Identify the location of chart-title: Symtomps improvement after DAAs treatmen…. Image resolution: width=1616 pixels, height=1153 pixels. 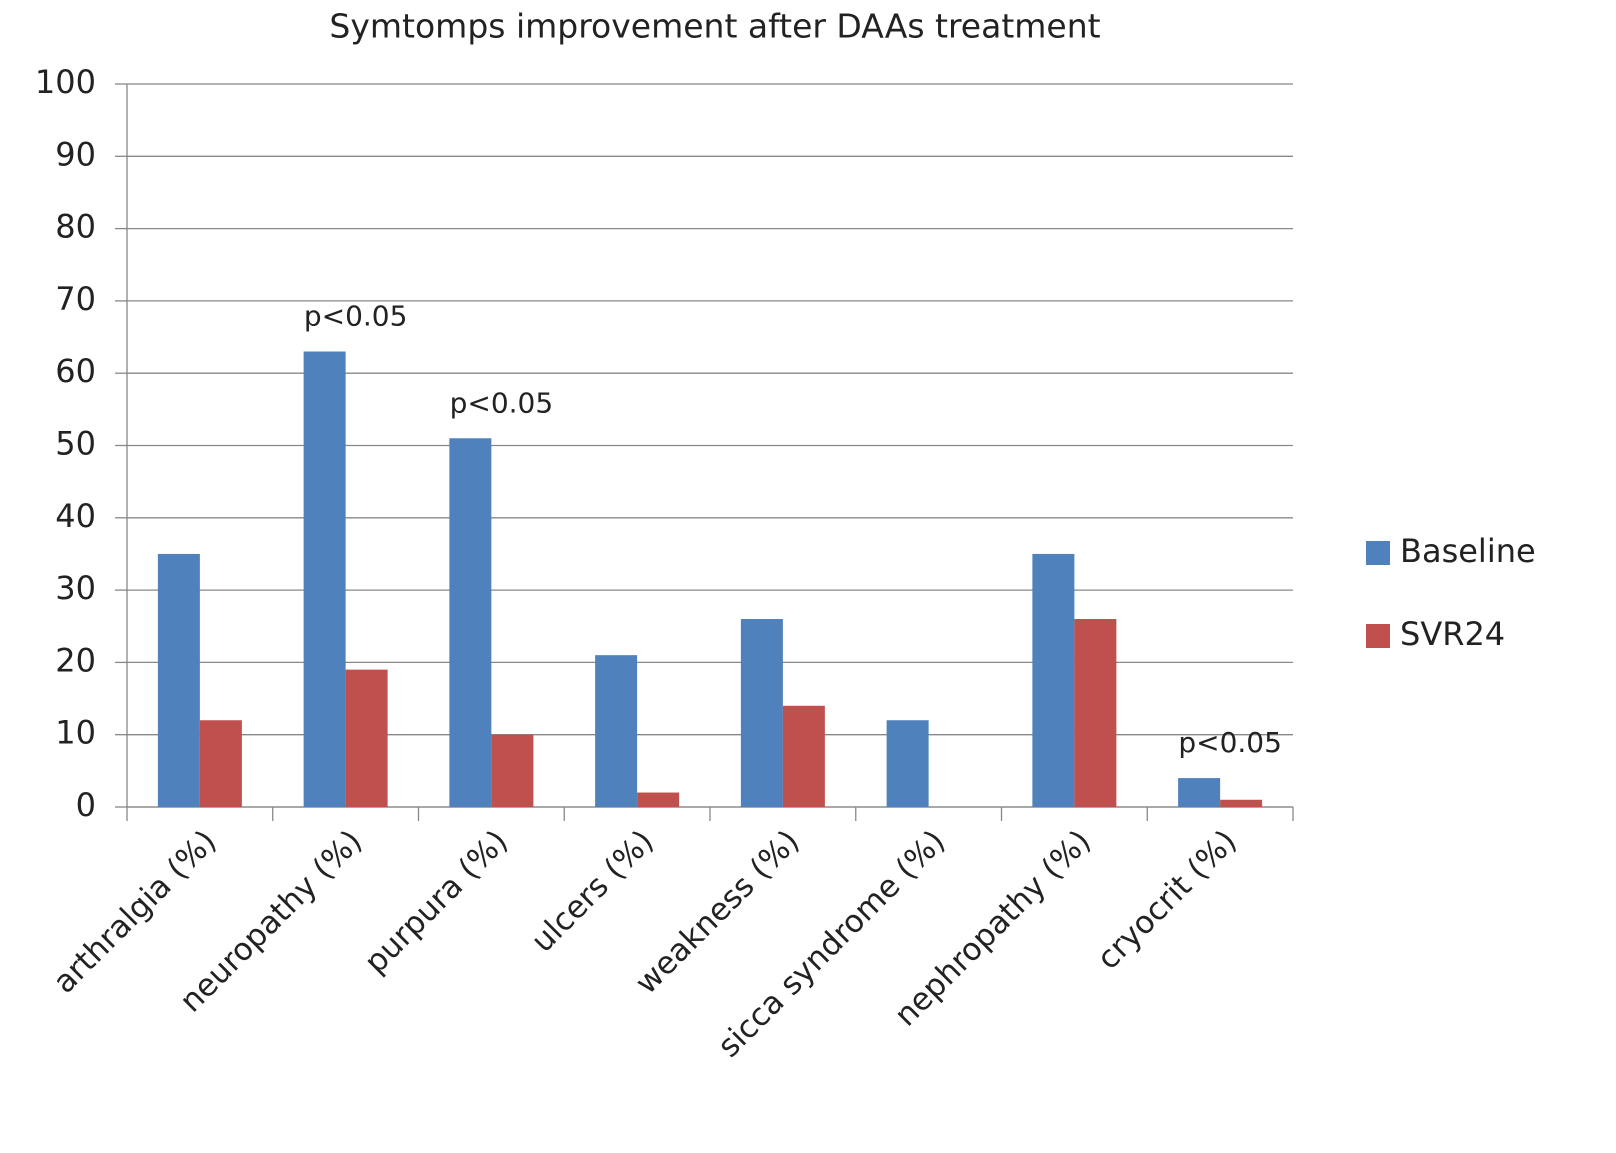
(714, 26).